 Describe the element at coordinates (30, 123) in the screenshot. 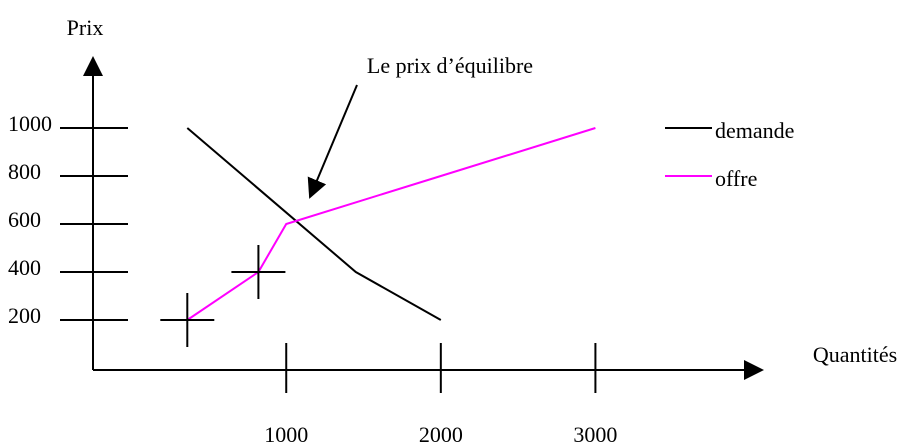

I see `y-tick-label: 1000` at that location.